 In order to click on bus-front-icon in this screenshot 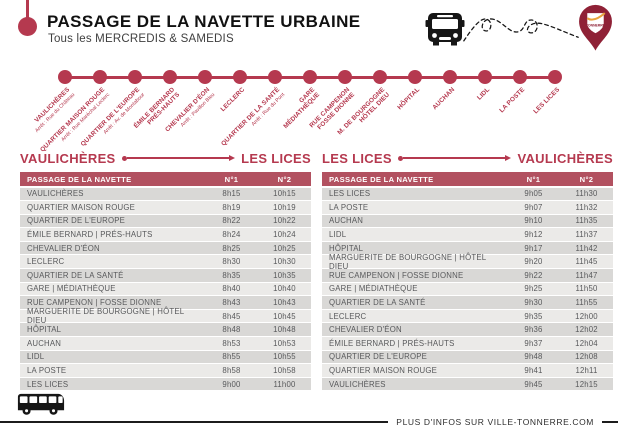, I will do `click(445, 31)`.